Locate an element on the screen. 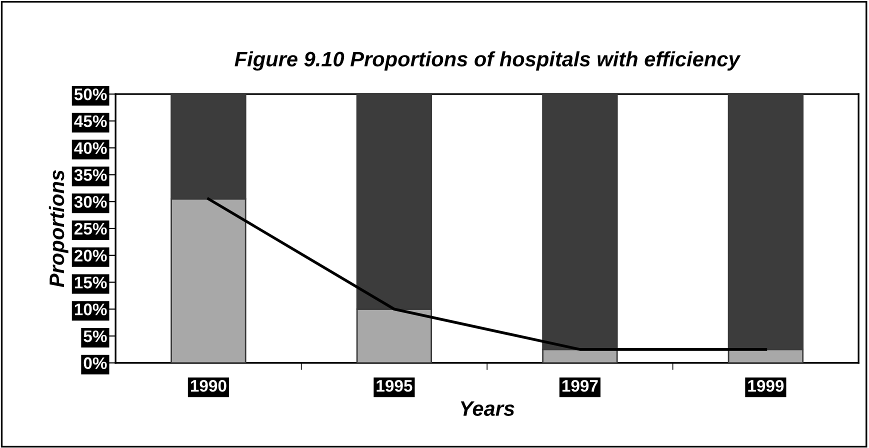  y-tick-label: 10% is located at coordinates (90, 310).